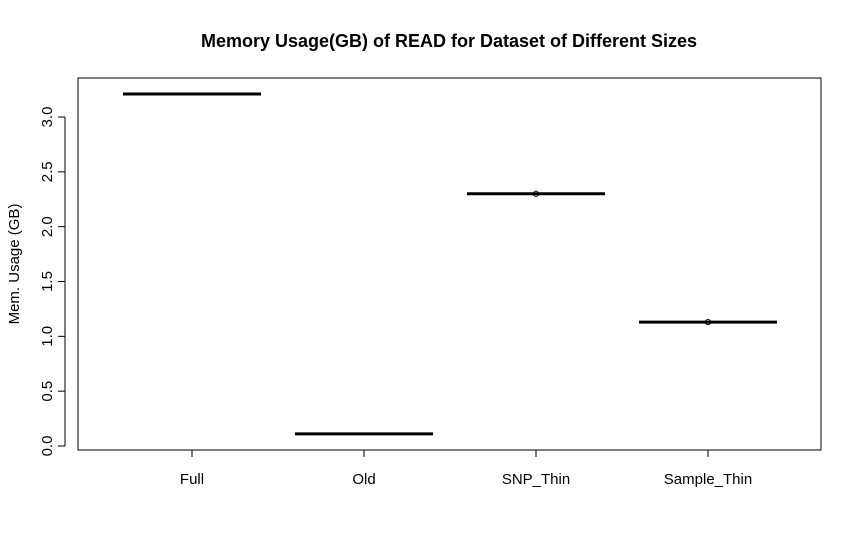  Describe the element at coordinates (708, 479) in the screenshot. I see `x-tick-label: Sample_Thin` at that location.